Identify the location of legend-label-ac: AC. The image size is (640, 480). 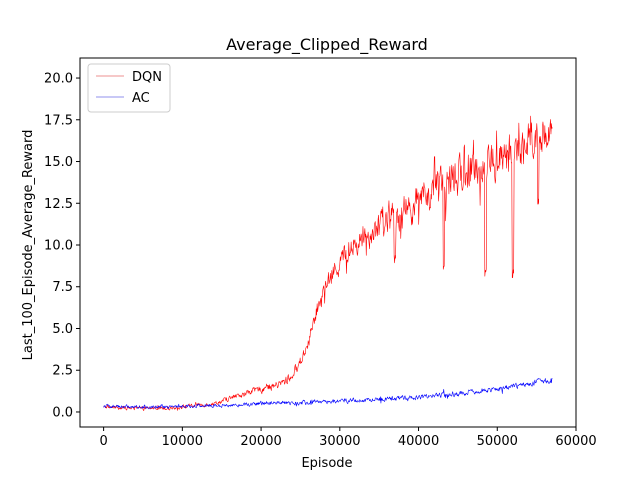
(141, 98).